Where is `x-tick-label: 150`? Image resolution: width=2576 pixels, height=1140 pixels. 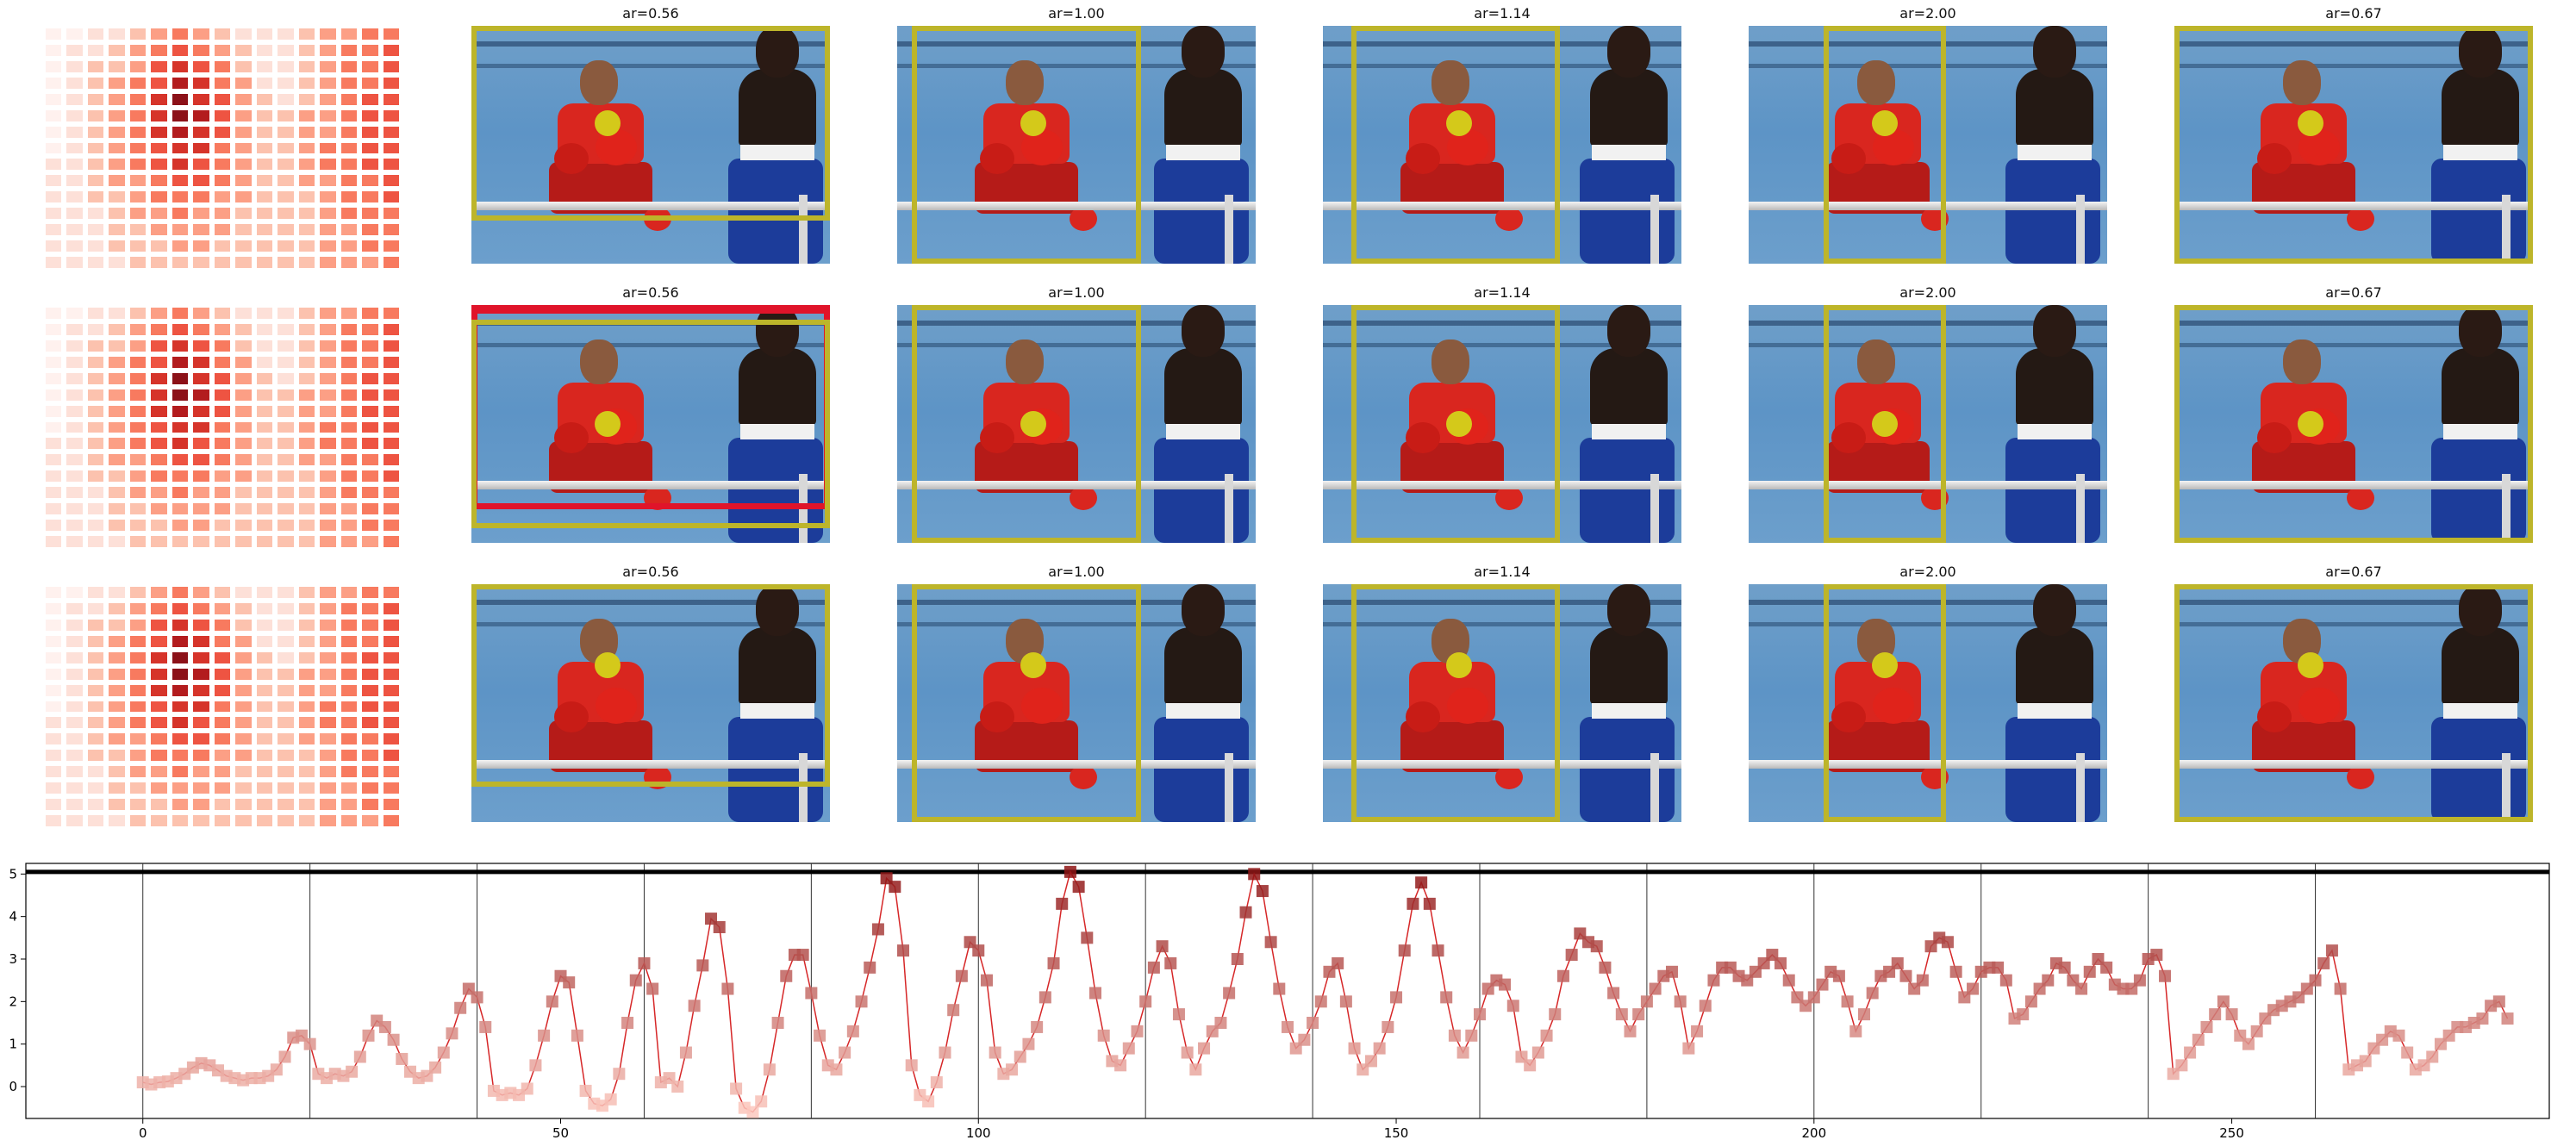 x-tick-label: 150 is located at coordinates (1396, 1132).